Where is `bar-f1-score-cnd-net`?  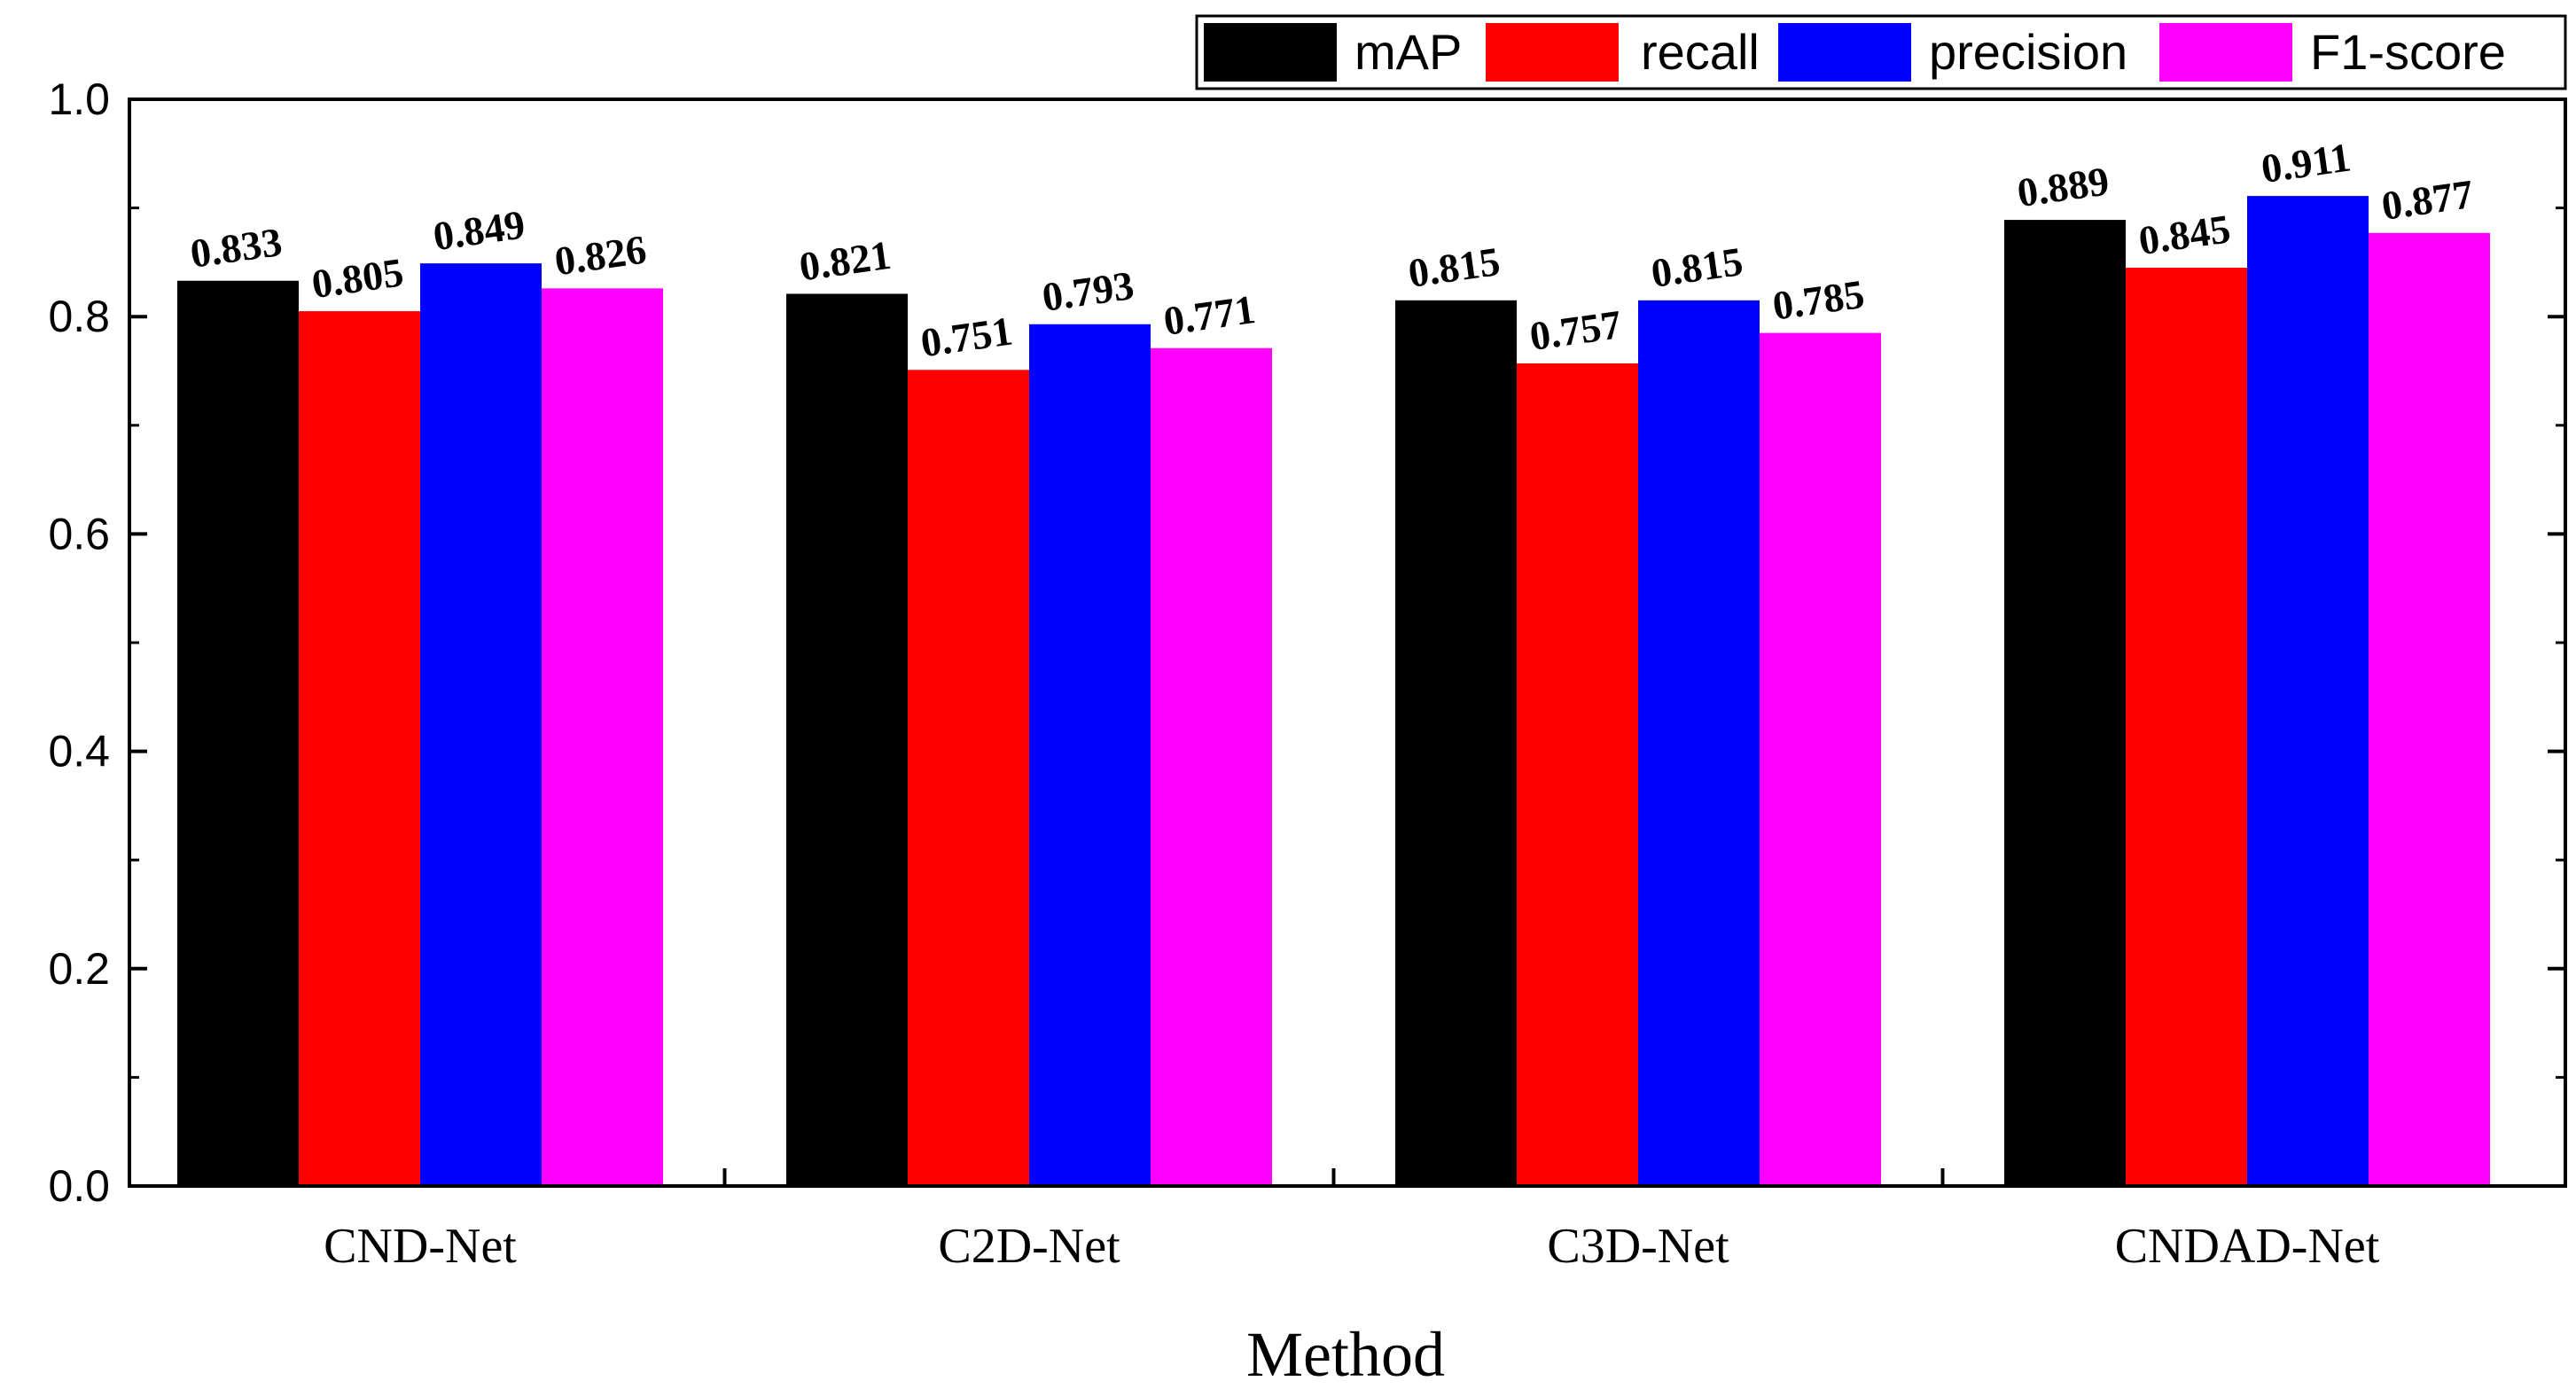 bar-f1-score-cnd-net is located at coordinates (602, 737).